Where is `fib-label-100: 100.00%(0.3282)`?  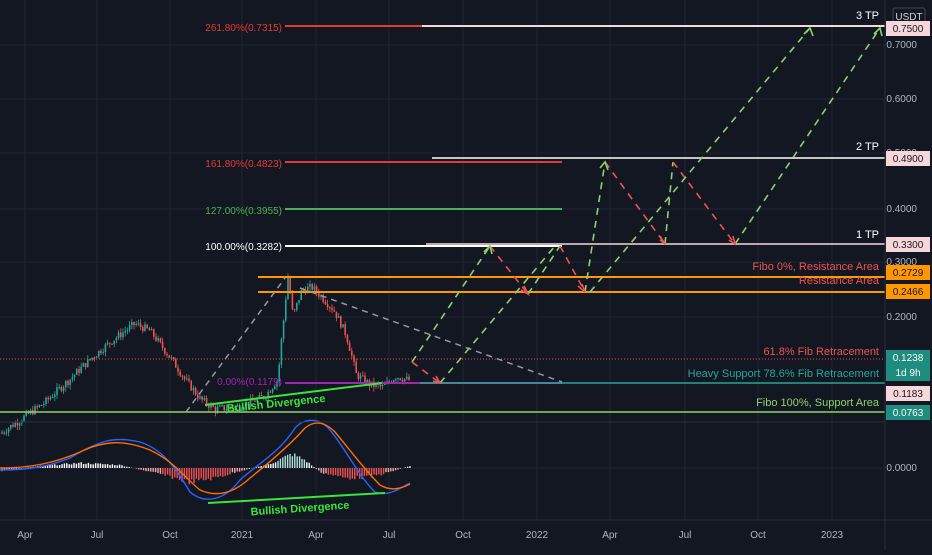
fib-label-100: 100.00%(0.3282) is located at coordinates (243, 247).